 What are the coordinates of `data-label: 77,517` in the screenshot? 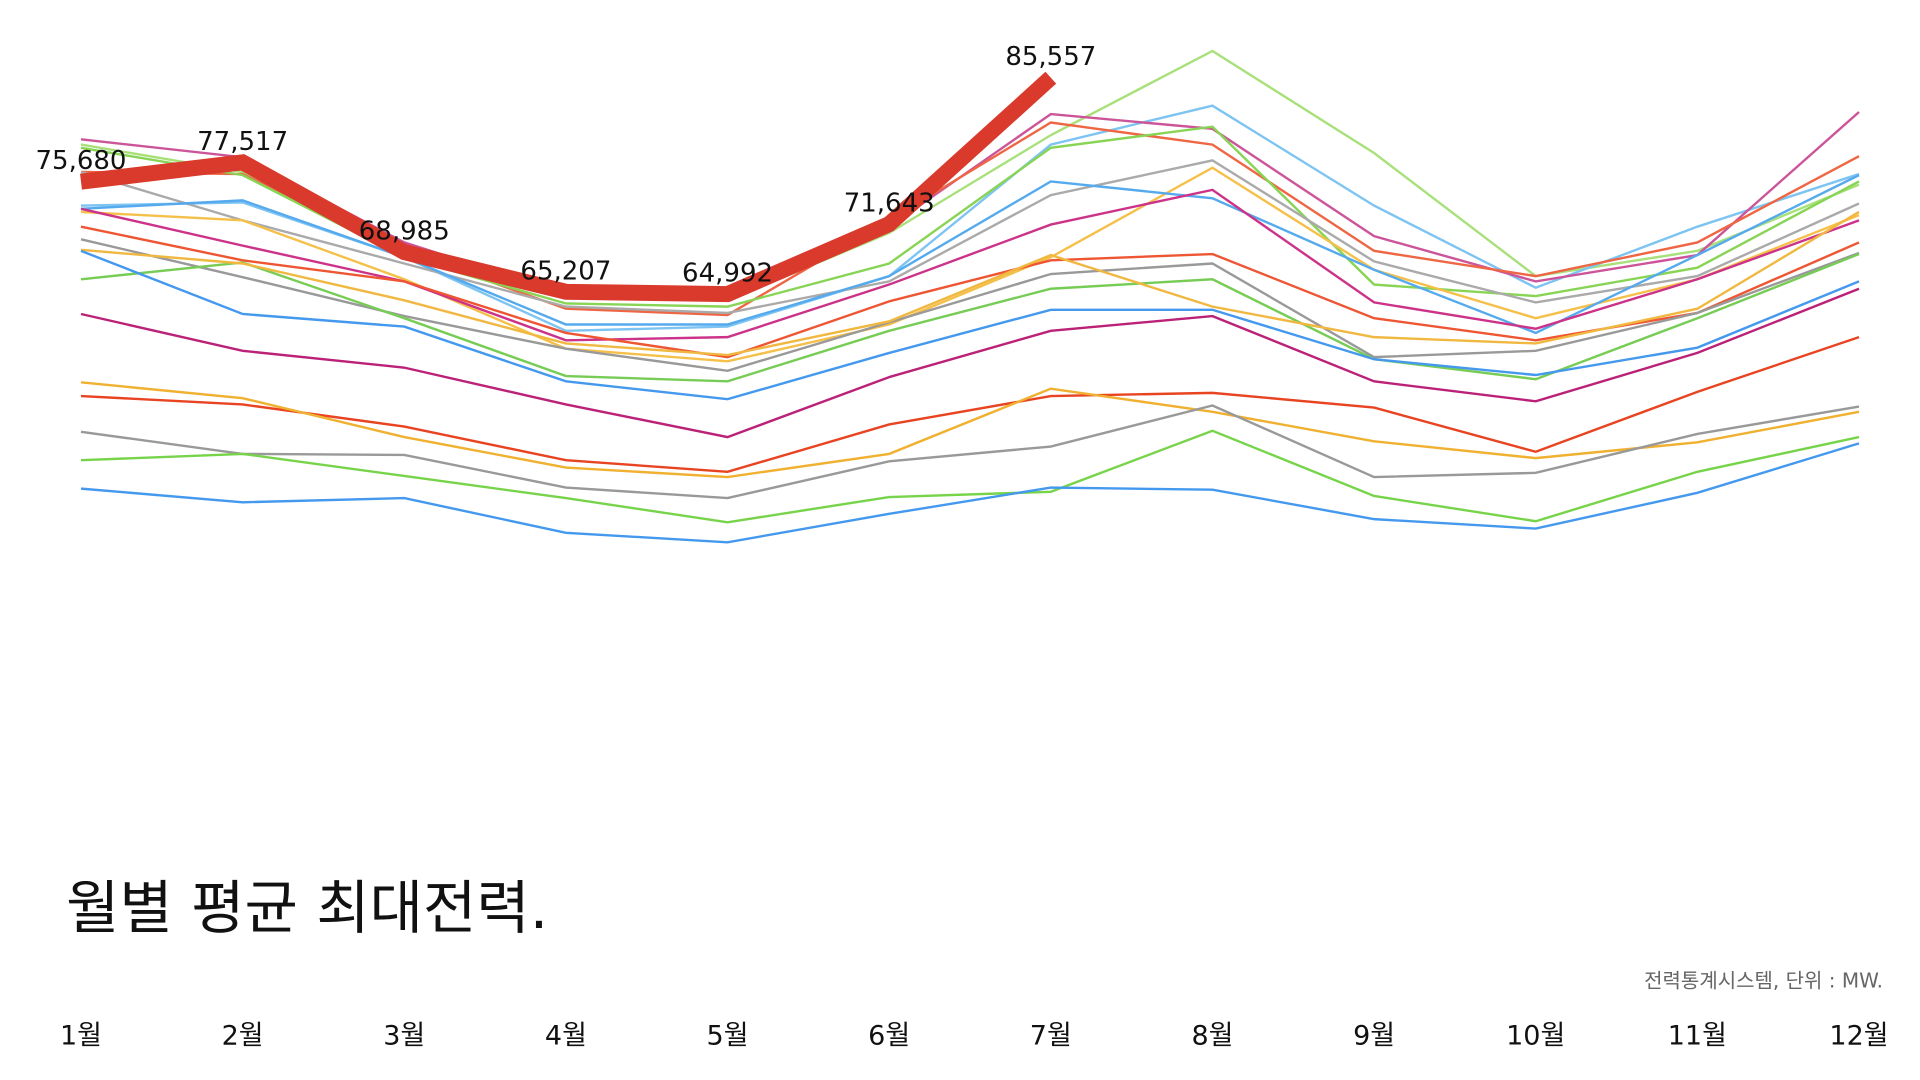 It's located at (242, 142).